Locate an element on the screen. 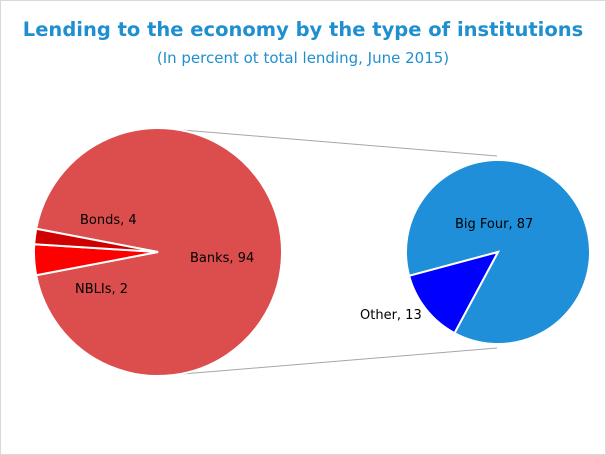 The width and height of the screenshot is (606, 455). label-banks: Banks, 94 is located at coordinates (222, 258).